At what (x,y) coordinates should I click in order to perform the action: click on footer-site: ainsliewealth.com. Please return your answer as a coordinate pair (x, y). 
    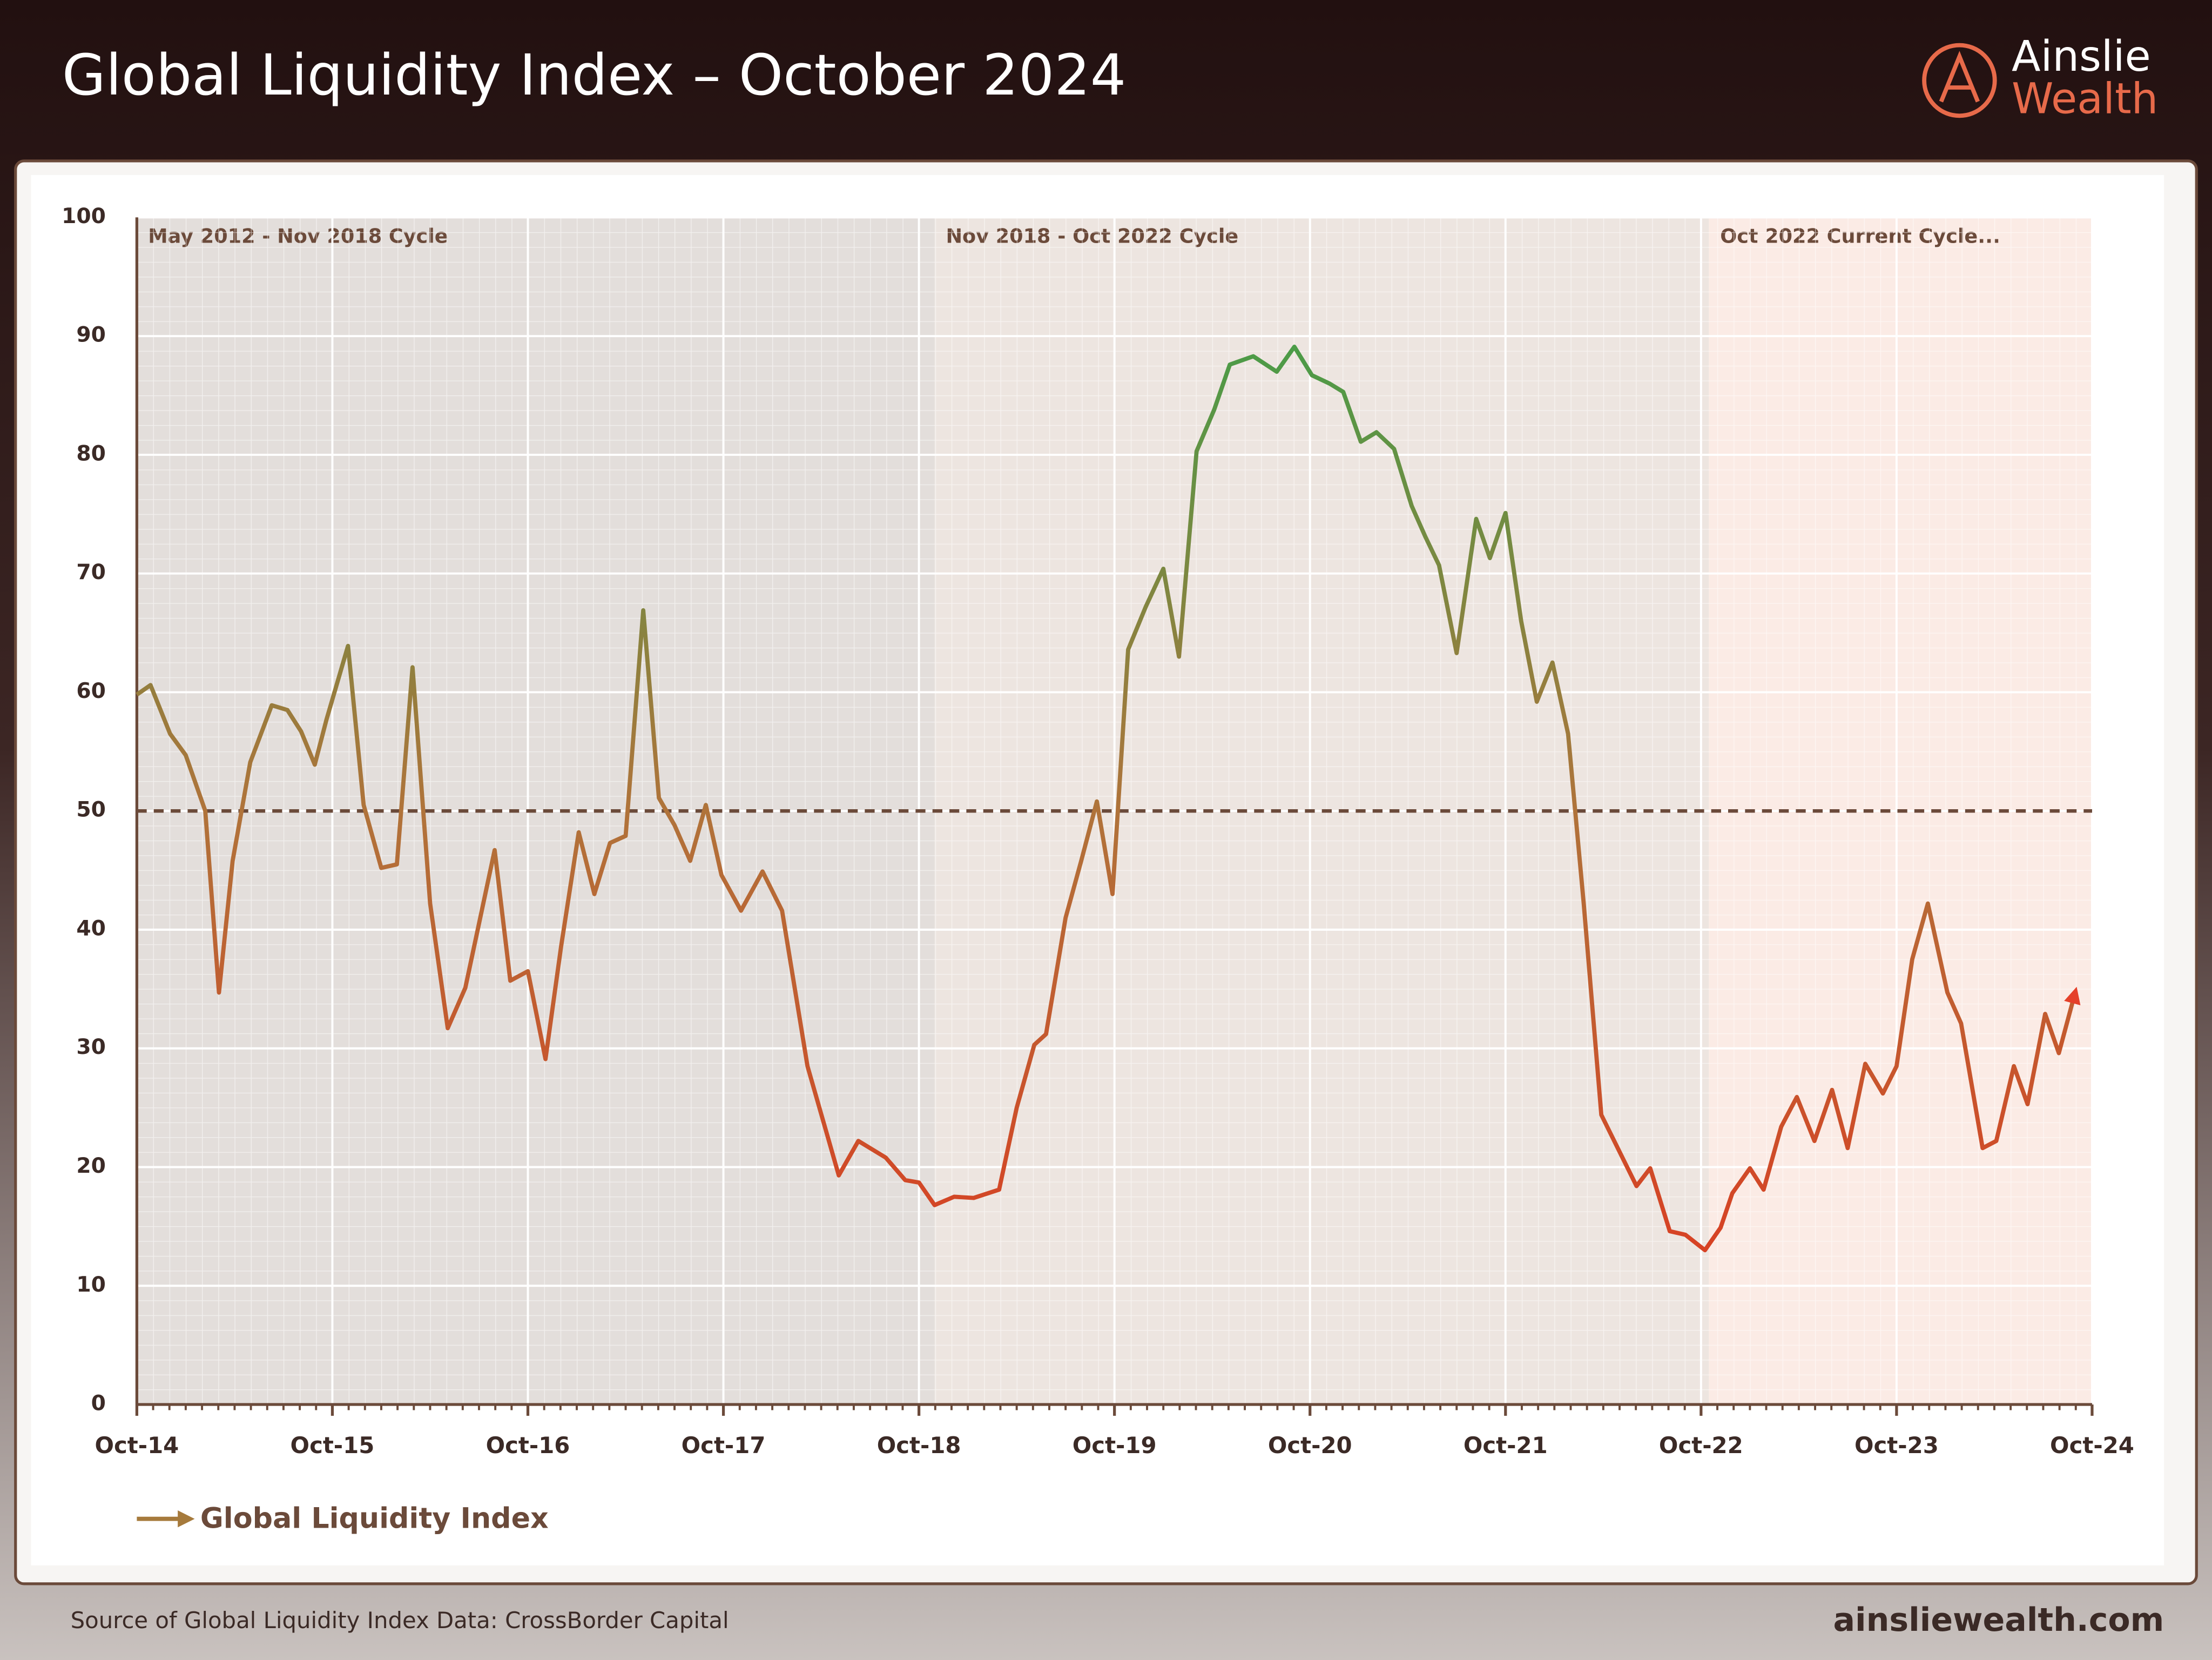
    Looking at the image, I should click on (1998, 1620).